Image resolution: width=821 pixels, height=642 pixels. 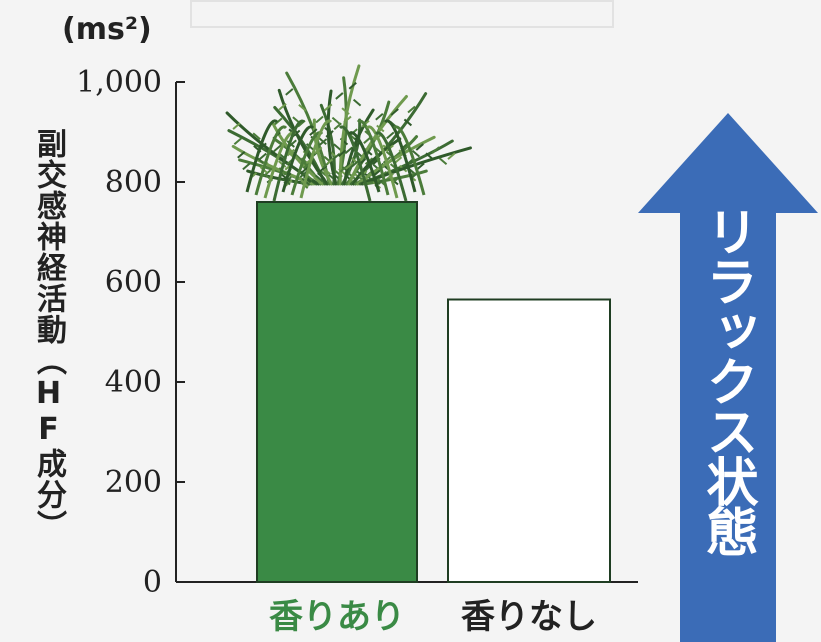 I want to click on evergreen-sprig-icon, so click(x=348, y=133).